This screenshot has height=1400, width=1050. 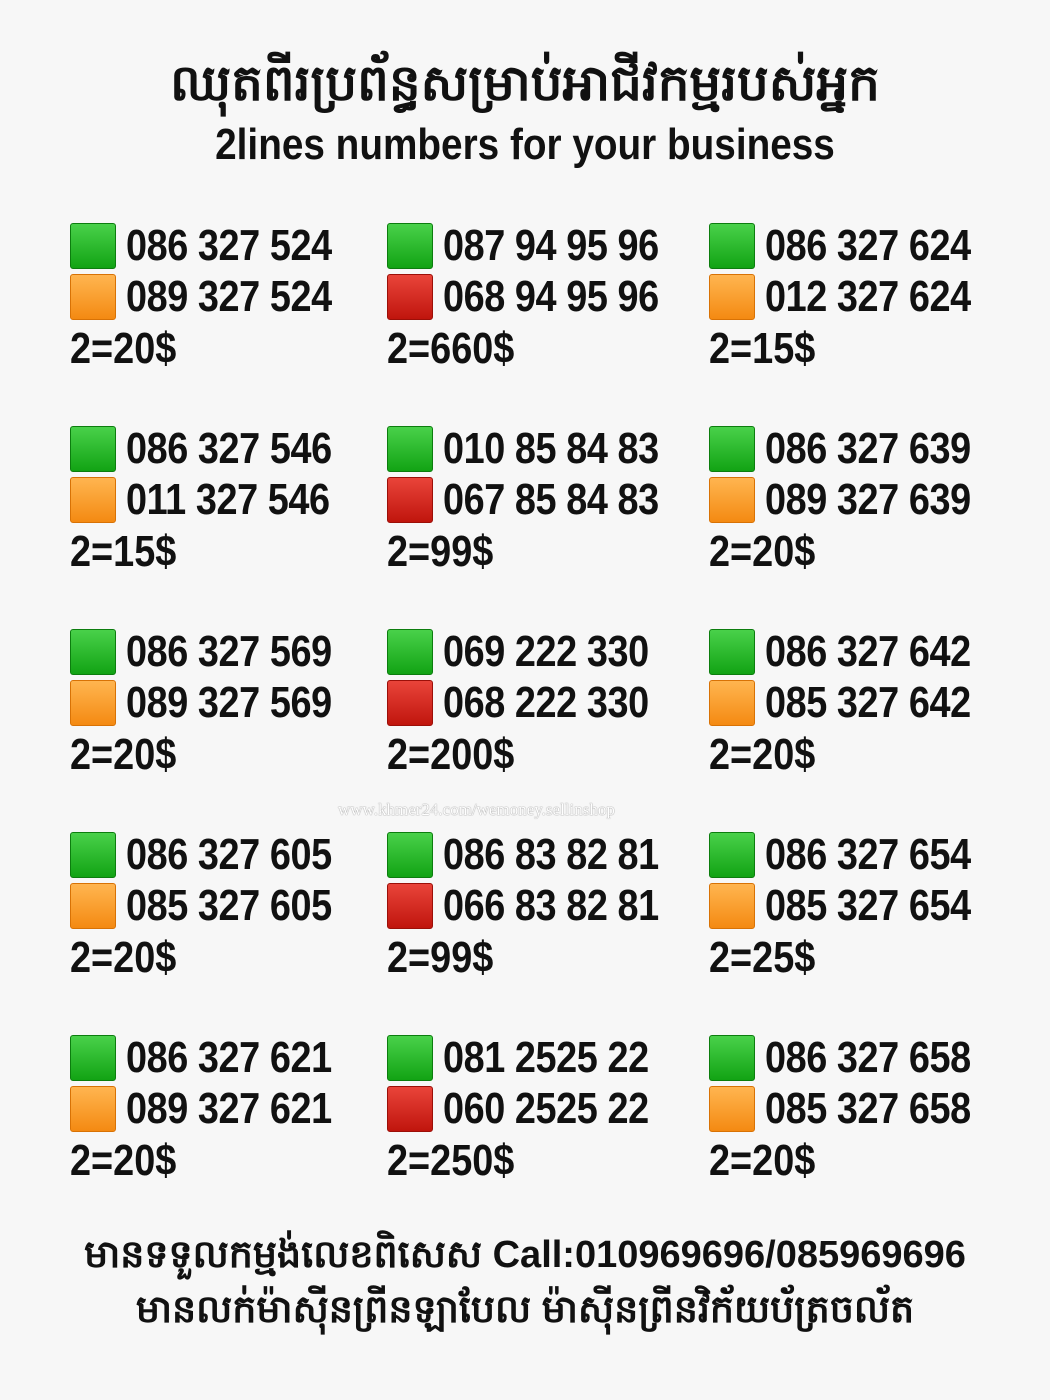 What do you see at coordinates (525, 144) in the screenshot?
I see `title-english: 2lines numbers for your business` at bounding box center [525, 144].